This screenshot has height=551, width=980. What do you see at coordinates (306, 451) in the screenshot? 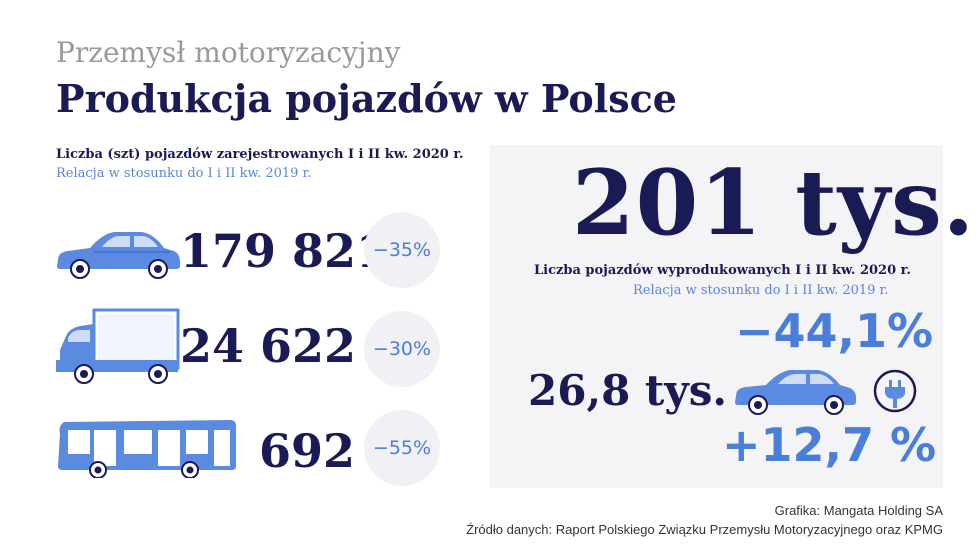
I see `row-value: 692` at bounding box center [306, 451].